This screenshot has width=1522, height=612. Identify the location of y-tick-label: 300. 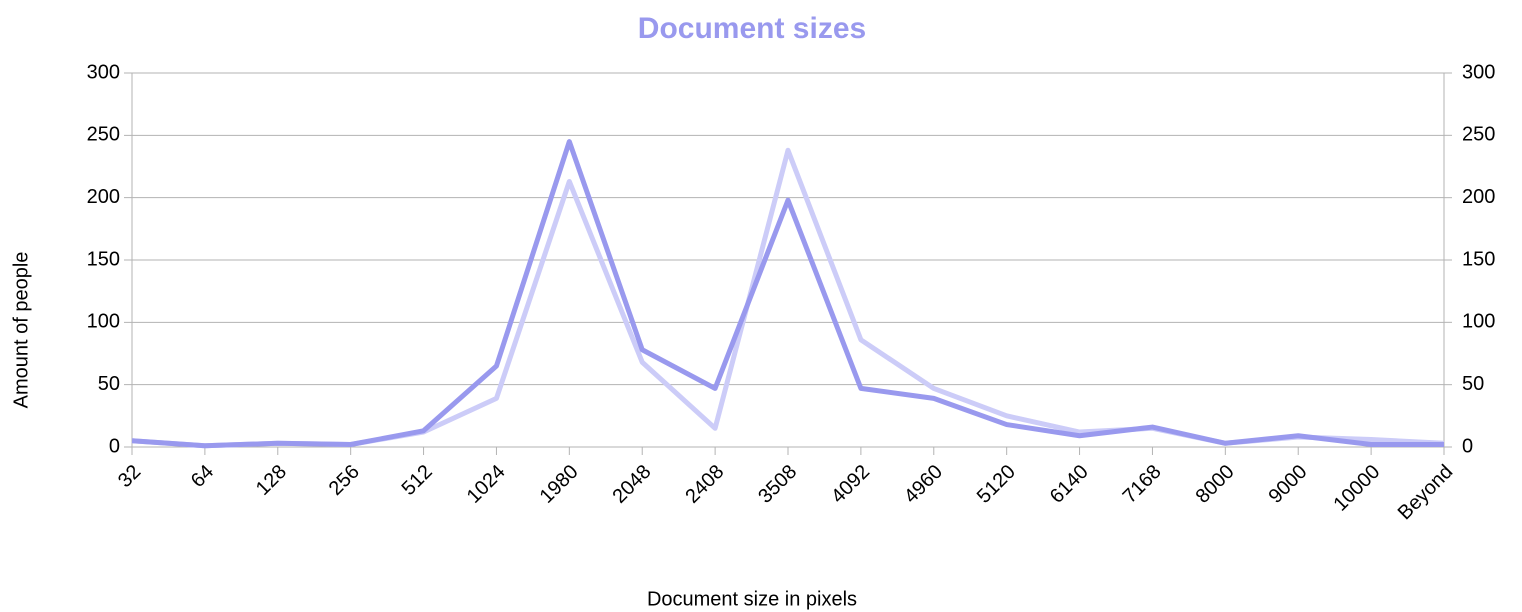
(103, 72).